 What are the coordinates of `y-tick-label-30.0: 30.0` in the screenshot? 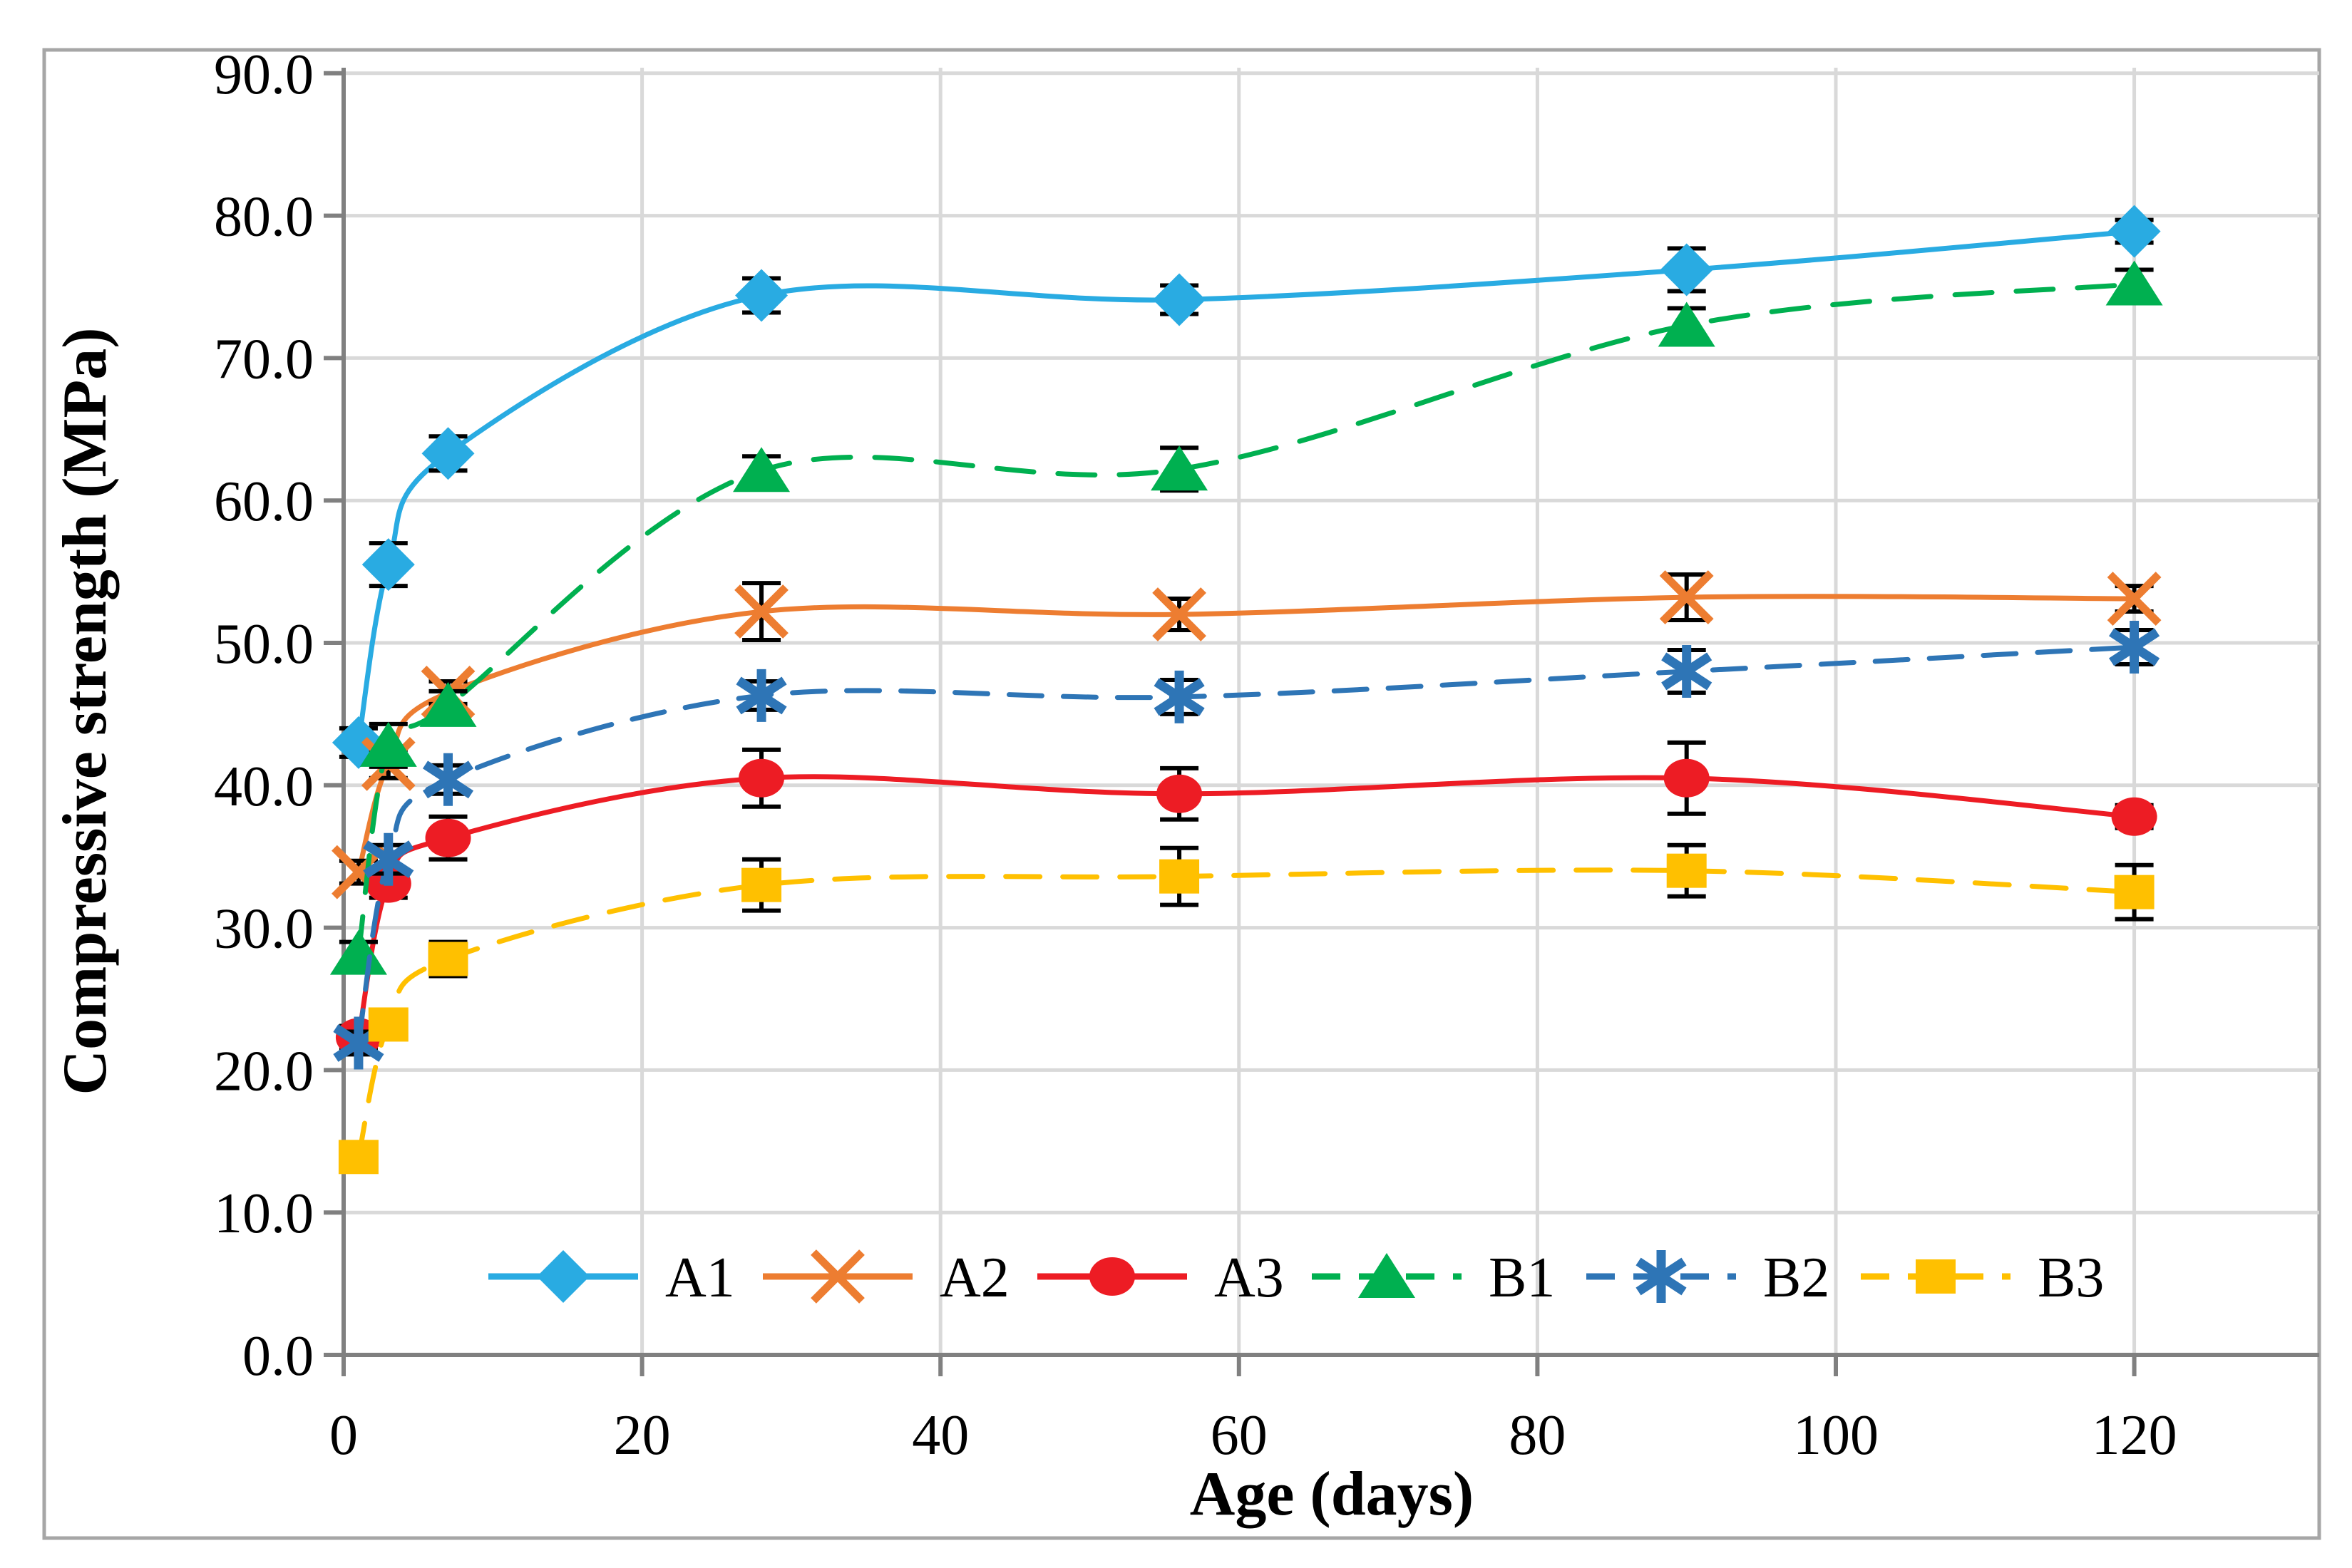 It's located at (264, 929).